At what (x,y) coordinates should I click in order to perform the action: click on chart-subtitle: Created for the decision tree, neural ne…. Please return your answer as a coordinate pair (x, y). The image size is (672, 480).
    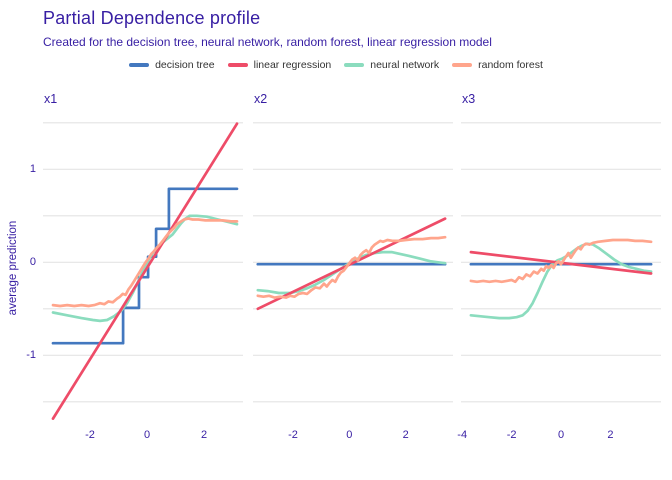
    Looking at the image, I should click on (267, 42).